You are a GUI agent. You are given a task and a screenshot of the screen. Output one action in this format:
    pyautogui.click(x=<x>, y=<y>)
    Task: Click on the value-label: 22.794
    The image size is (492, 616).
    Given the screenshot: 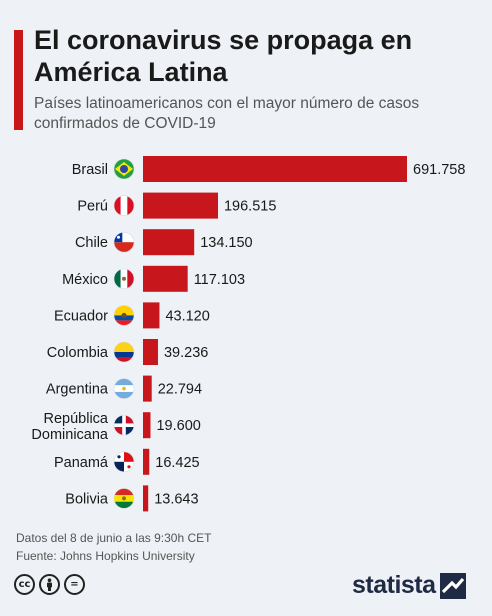 What is the action you would take?
    pyautogui.click(x=180, y=390)
    